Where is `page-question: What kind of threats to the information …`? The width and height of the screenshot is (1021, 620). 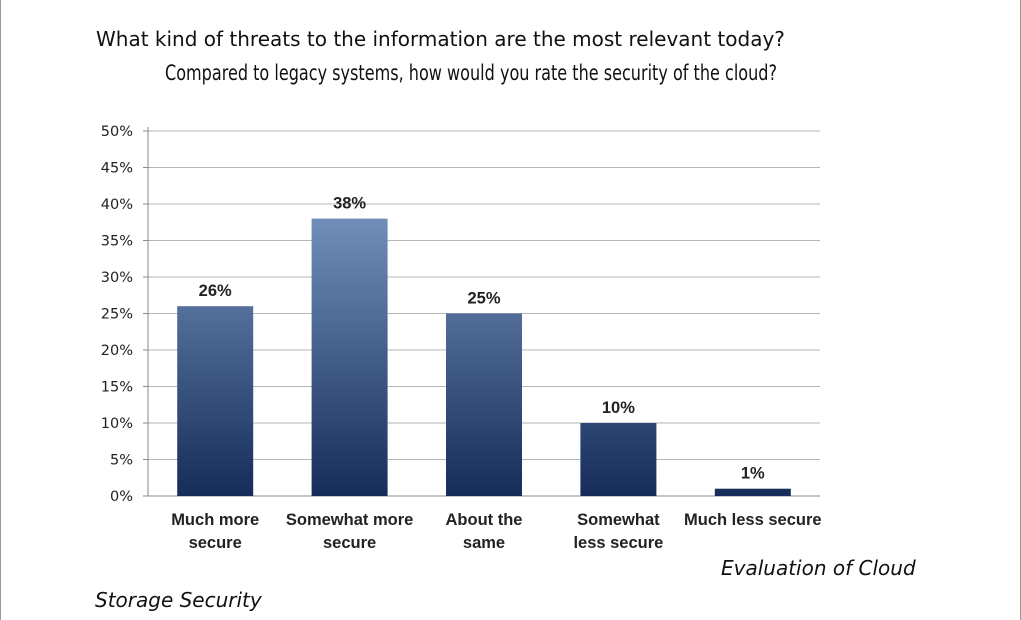
page-question: What kind of threats to the information … is located at coordinates (440, 39).